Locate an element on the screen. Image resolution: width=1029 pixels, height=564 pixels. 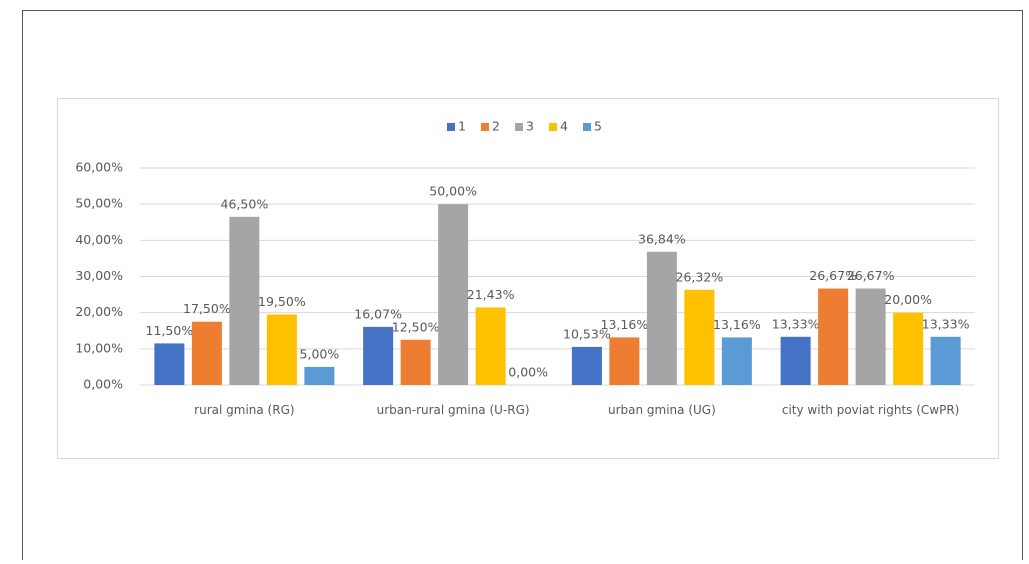
x-tick-label-box: city with poviat rights (CwPR) is located at coordinates (870, 410).